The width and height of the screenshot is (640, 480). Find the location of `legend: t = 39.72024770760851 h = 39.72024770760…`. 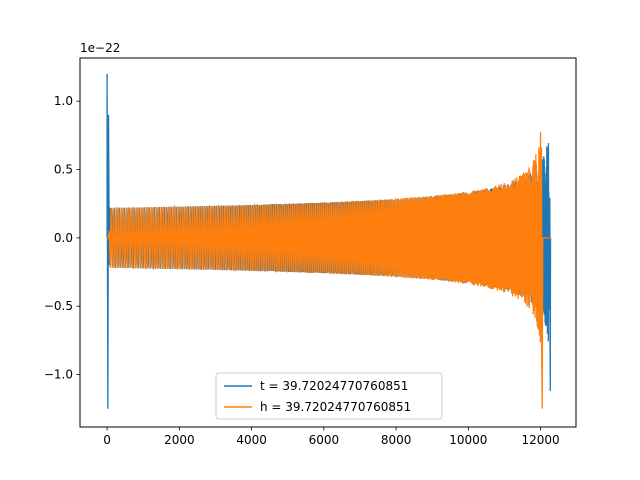

legend: t = 39.72024770760851 h = 39.72024770760… is located at coordinates (329, 396).